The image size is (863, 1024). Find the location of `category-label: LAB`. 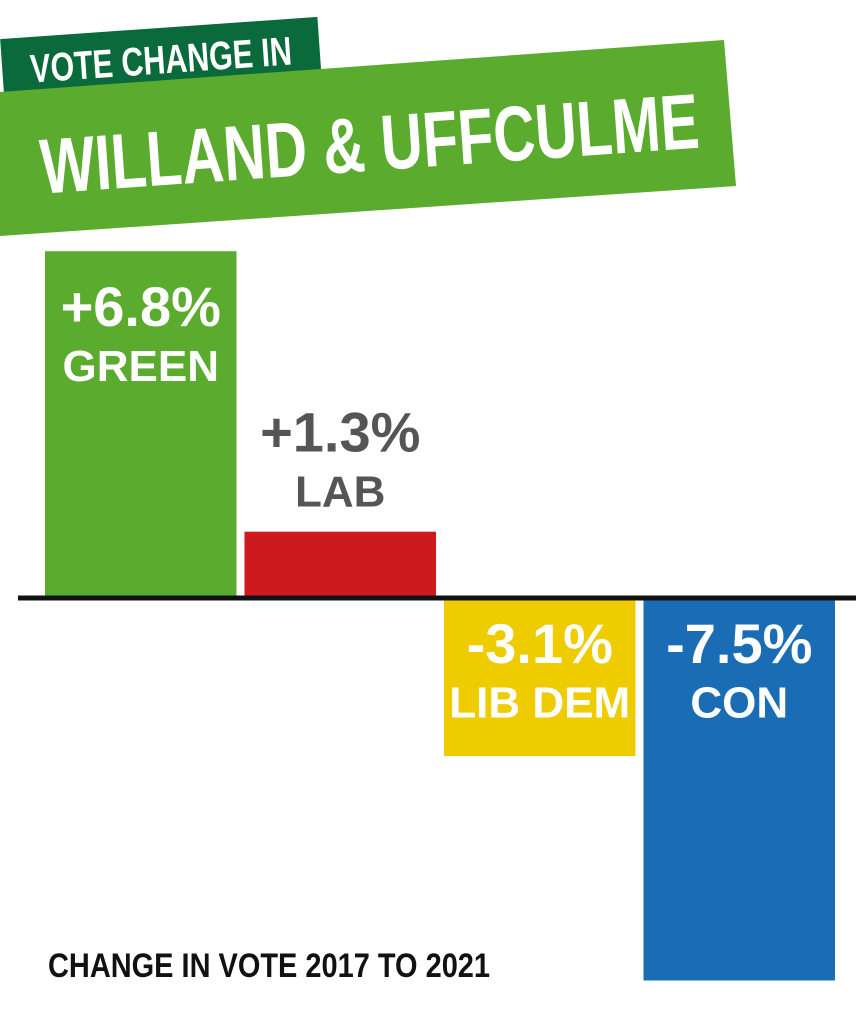

category-label: LAB is located at coordinates (340, 491).